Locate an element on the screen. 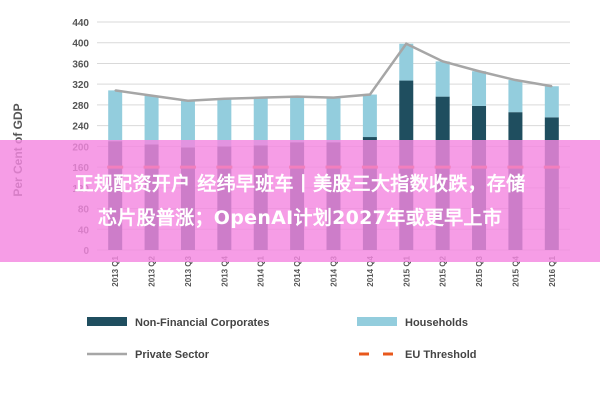  legend-label: EU Threshold is located at coordinates (441, 355).